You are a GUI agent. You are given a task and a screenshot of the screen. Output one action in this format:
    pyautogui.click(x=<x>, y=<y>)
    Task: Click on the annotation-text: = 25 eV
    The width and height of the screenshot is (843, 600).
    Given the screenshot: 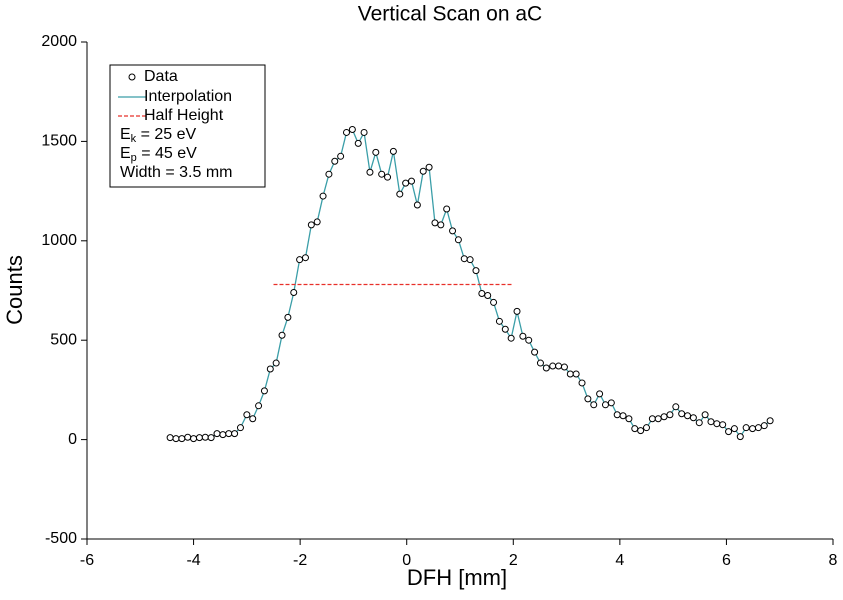 What is the action you would take?
    pyautogui.click(x=166, y=134)
    